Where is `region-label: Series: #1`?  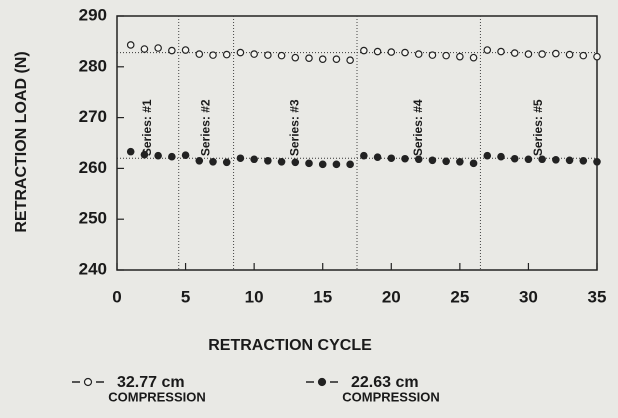 region-label: Series: #1 is located at coordinates (147, 127).